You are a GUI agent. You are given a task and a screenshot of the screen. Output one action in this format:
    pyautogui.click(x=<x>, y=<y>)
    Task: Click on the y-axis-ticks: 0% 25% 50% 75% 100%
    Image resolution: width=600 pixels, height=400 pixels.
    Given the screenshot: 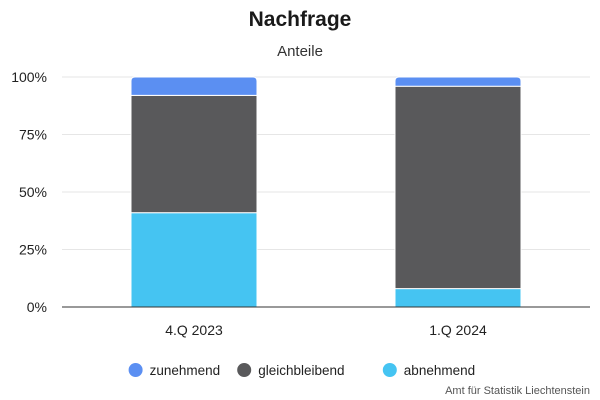 What is the action you would take?
    pyautogui.click(x=29, y=192)
    